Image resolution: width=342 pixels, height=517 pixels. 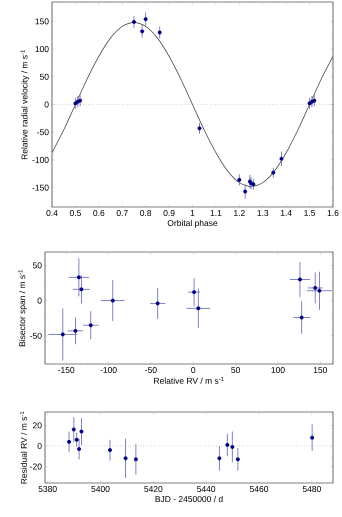 I want to click on x-tick-label: 5420, so click(x=153, y=489).